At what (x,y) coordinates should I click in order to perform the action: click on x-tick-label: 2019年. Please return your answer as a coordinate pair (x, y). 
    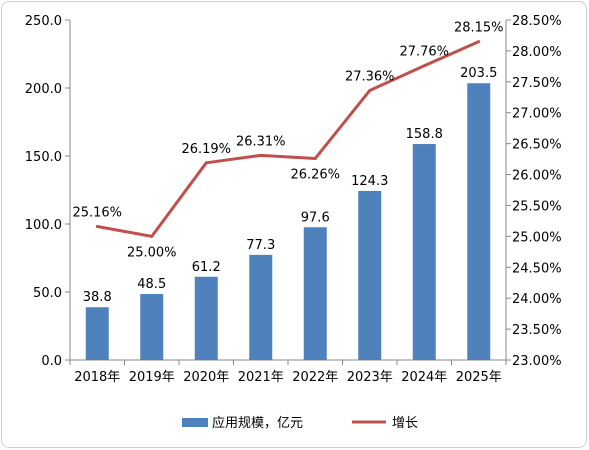
    Looking at the image, I should click on (152, 377).